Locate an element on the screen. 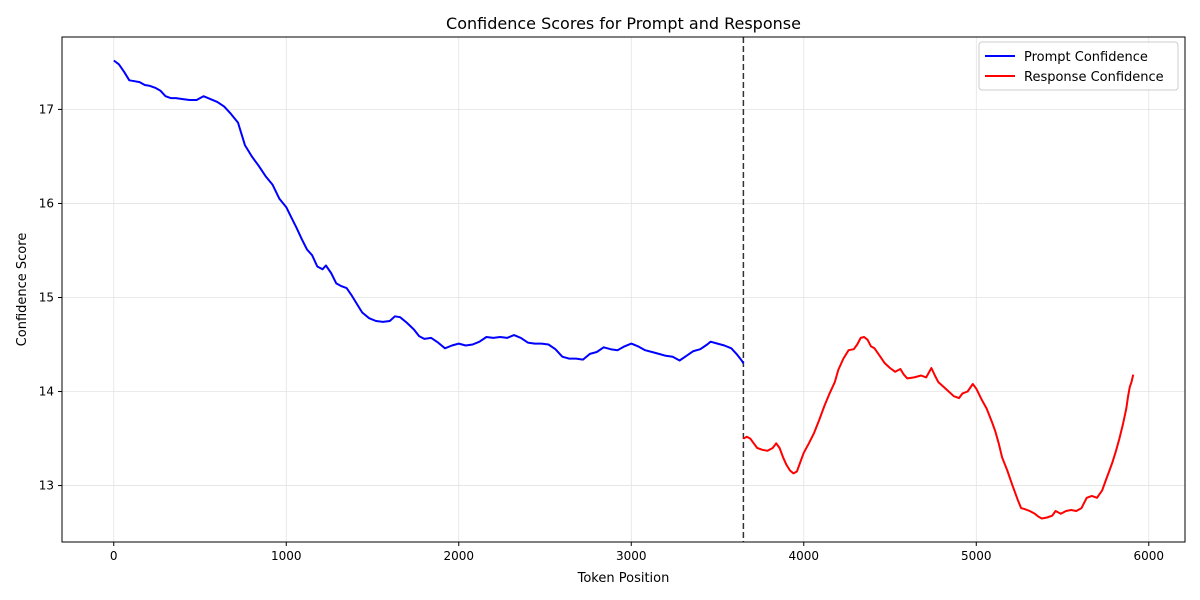 The height and width of the screenshot is (600, 1200). x-axis-label: Token Position is located at coordinates (623, 578).